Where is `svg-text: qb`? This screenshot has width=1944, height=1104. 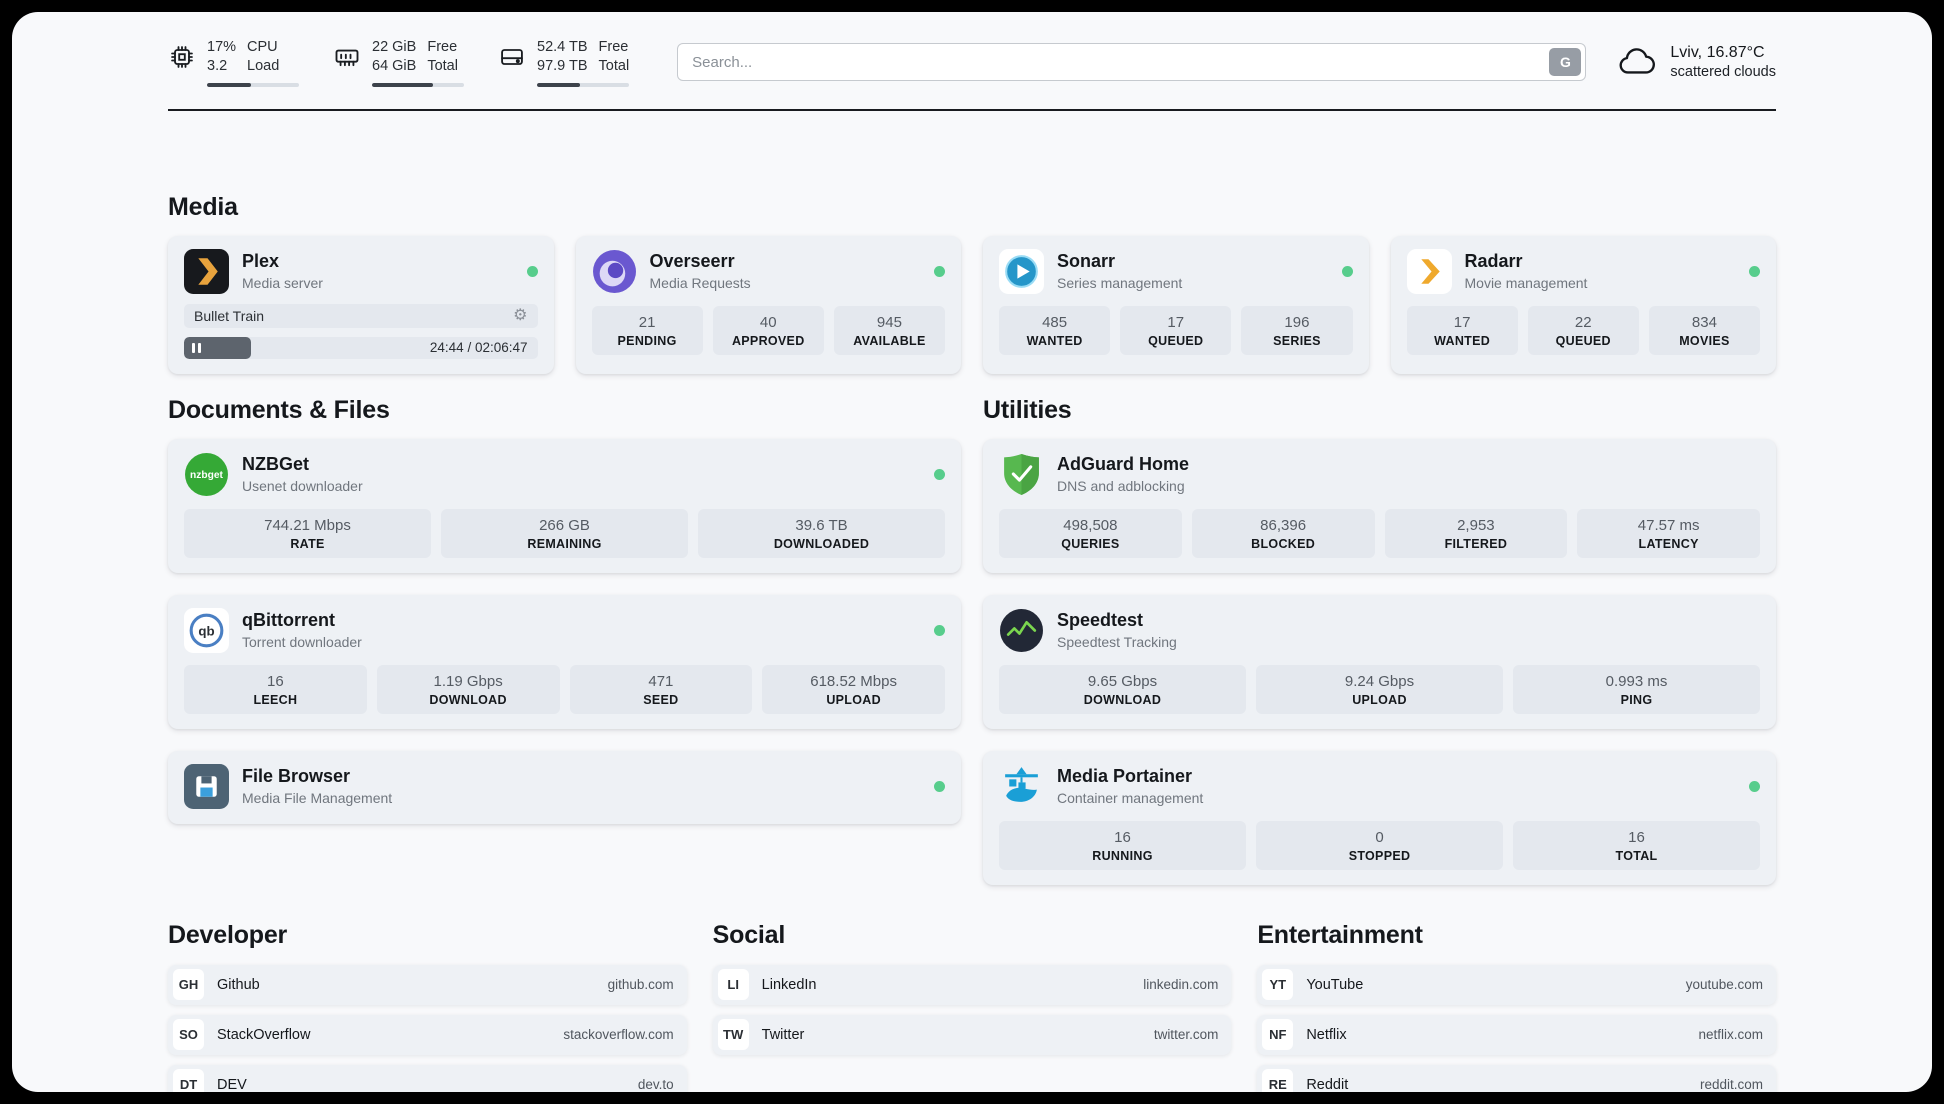 svg-text: qb is located at coordinates (206, 630).